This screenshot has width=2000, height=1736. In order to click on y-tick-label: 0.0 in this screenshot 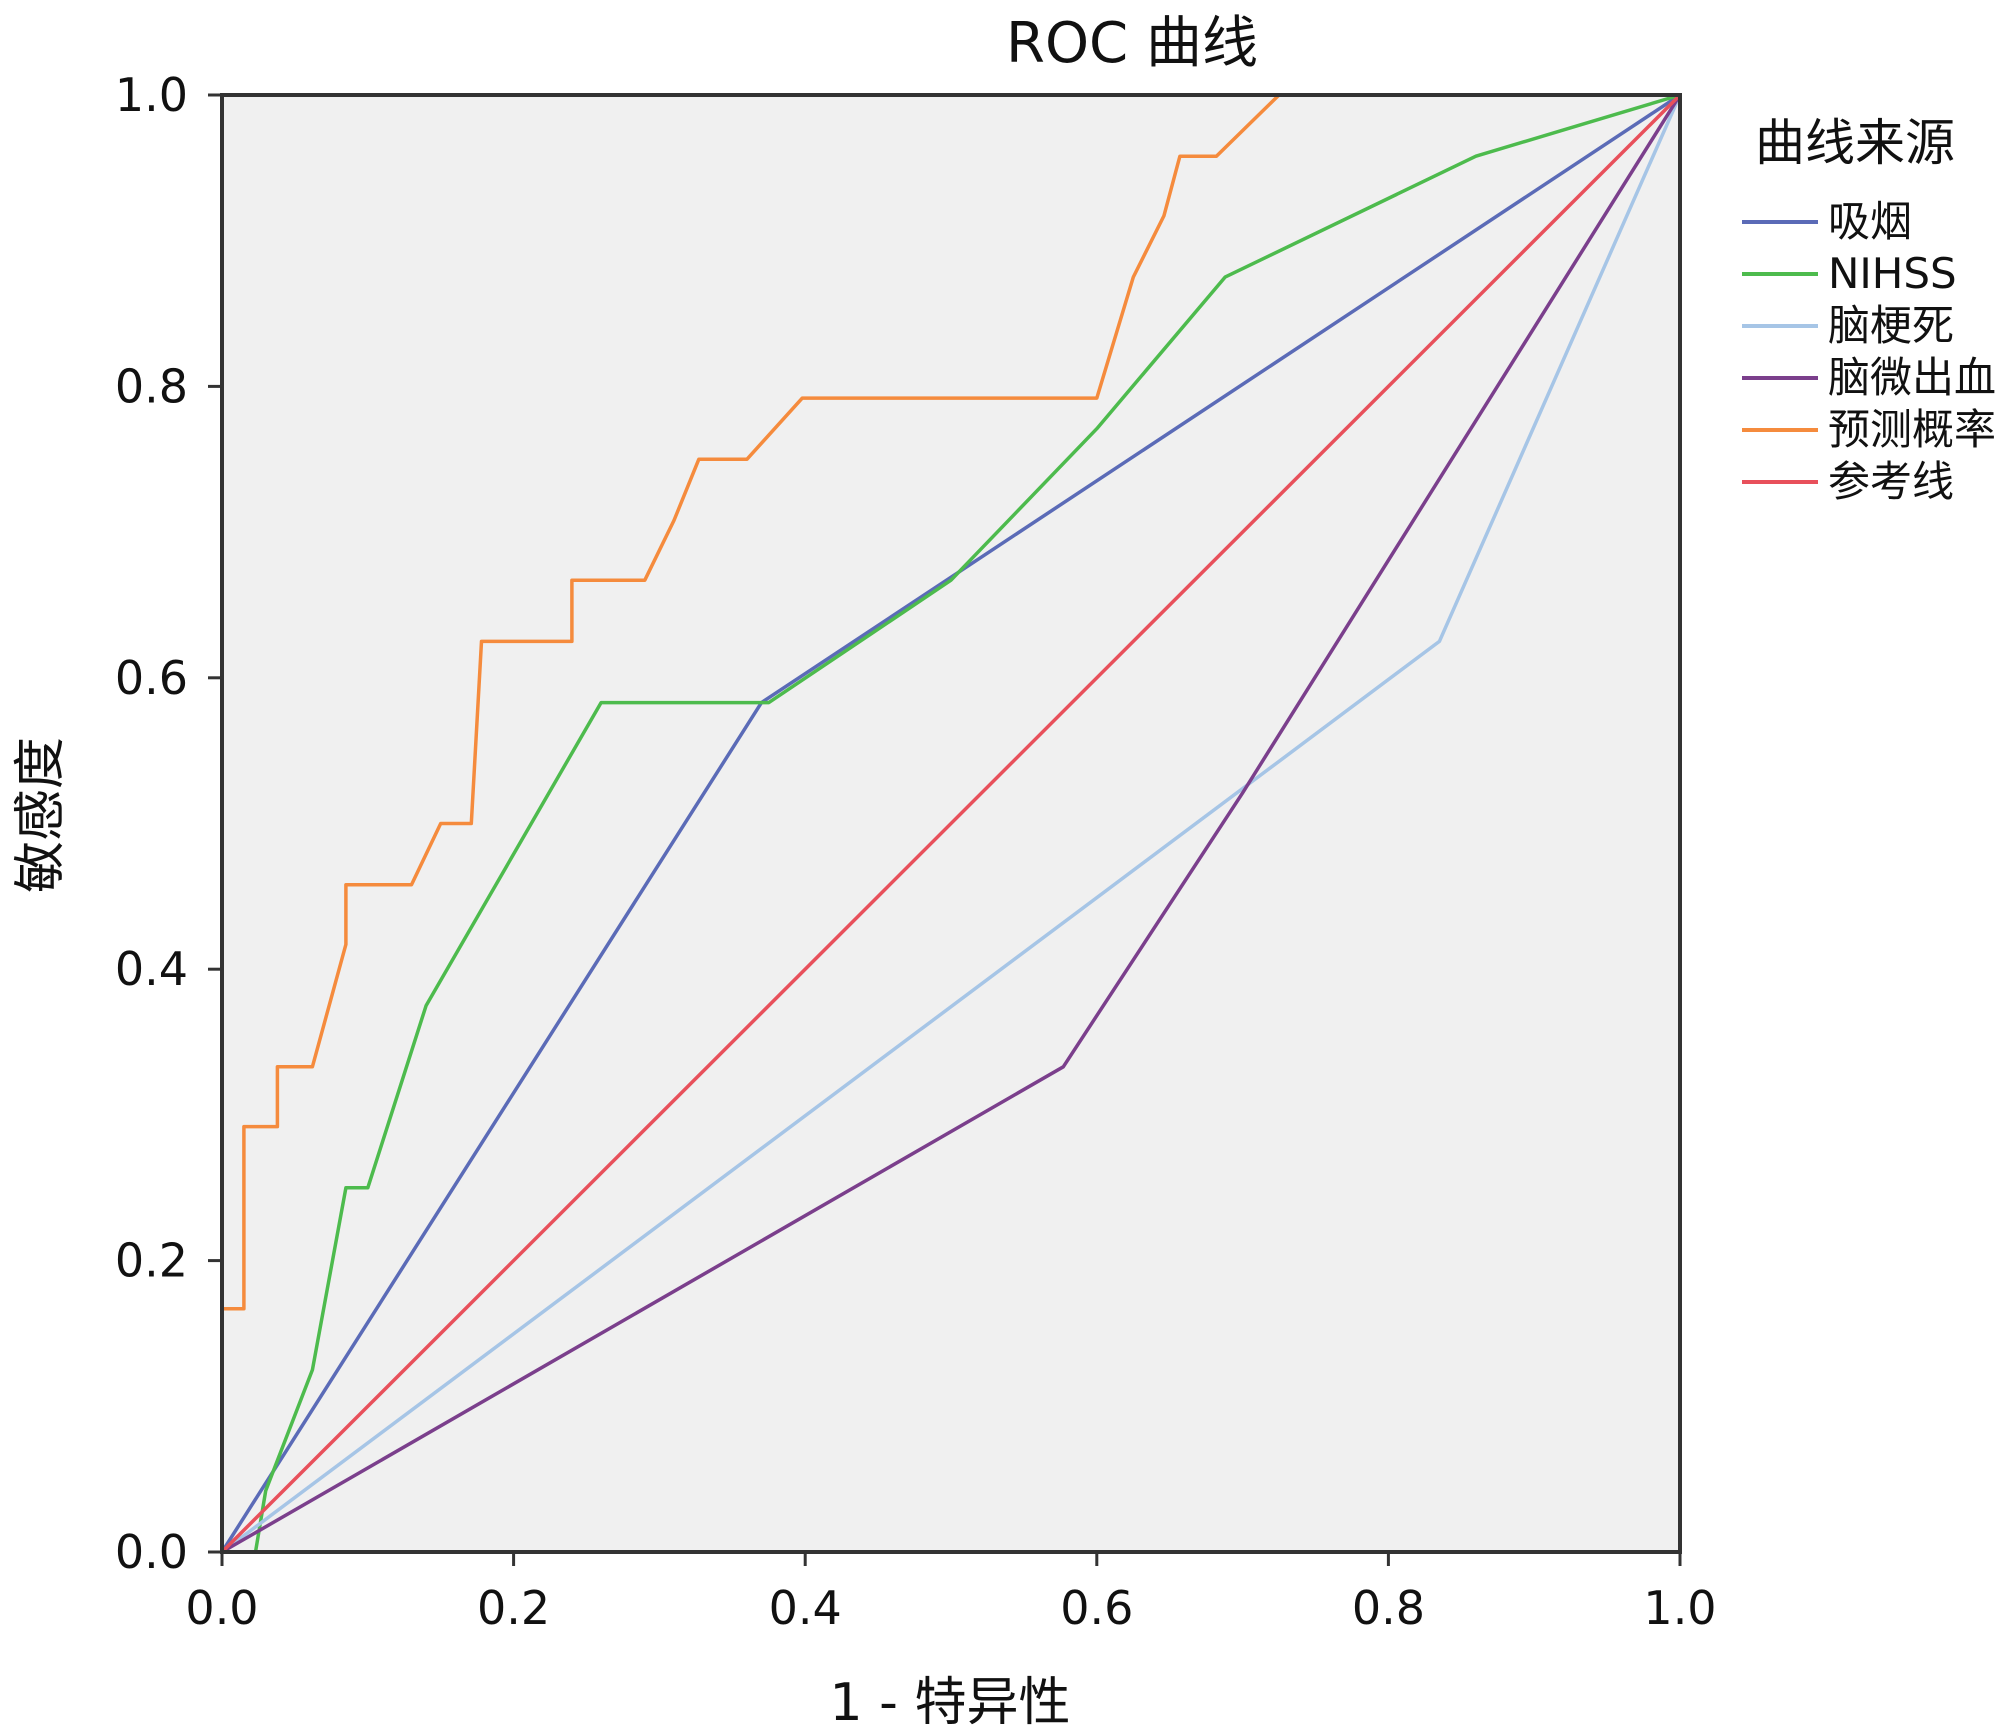, I will do `click(151, 1552)`.